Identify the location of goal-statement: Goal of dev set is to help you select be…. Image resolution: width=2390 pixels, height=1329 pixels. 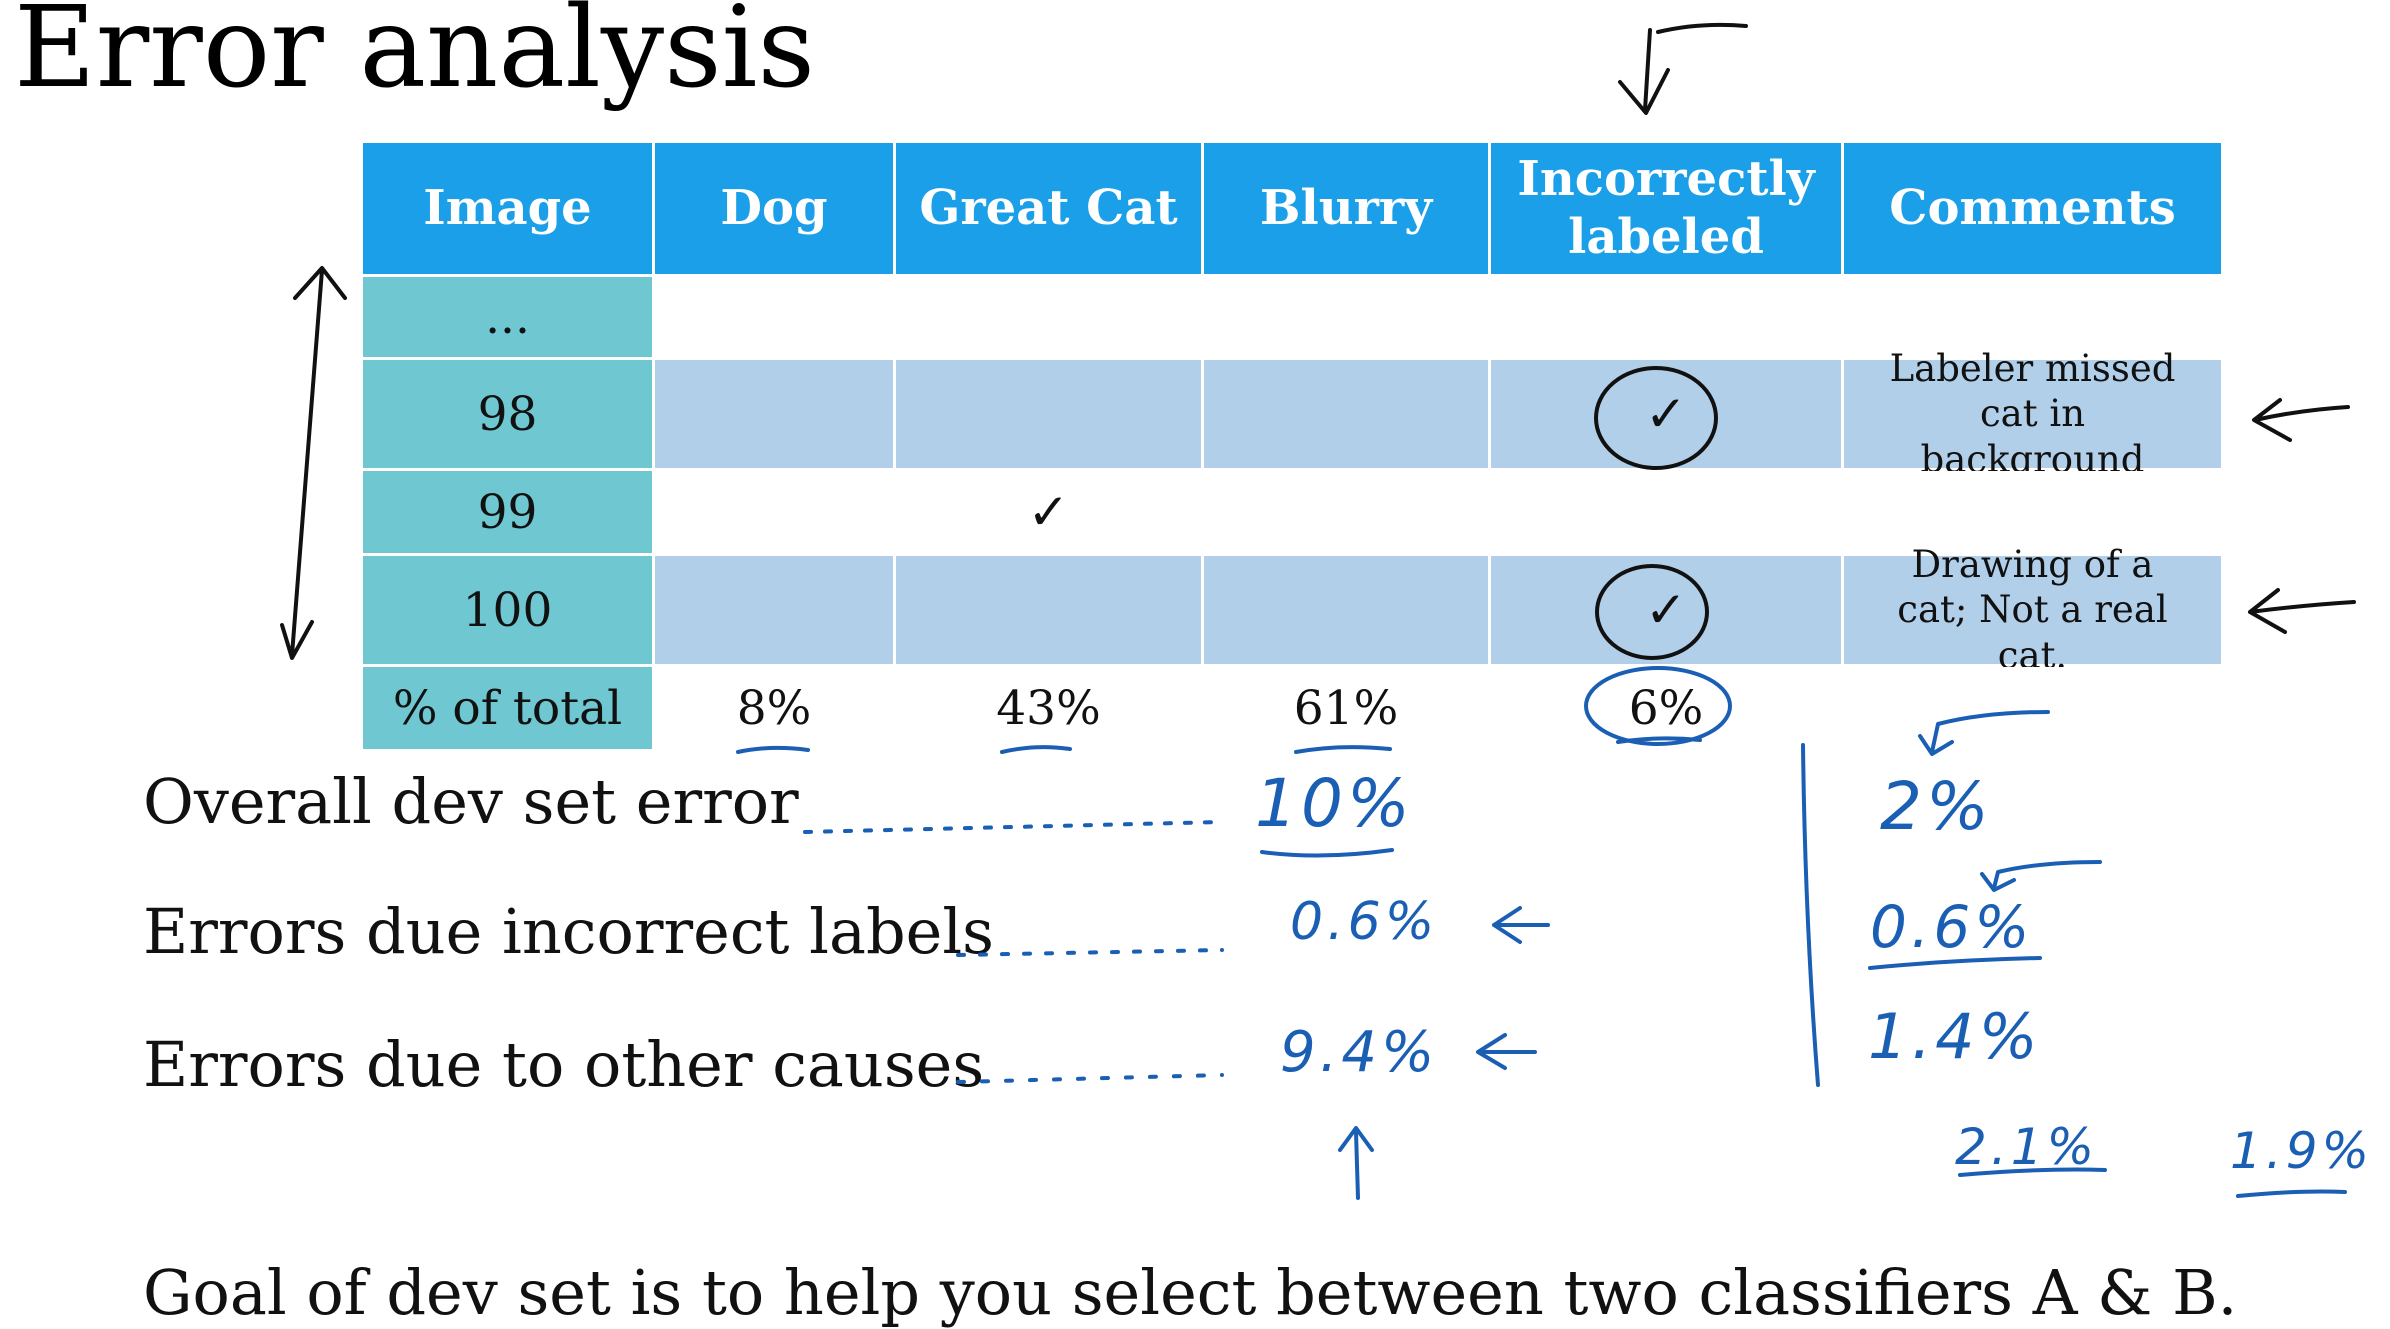
(1190, 1292).